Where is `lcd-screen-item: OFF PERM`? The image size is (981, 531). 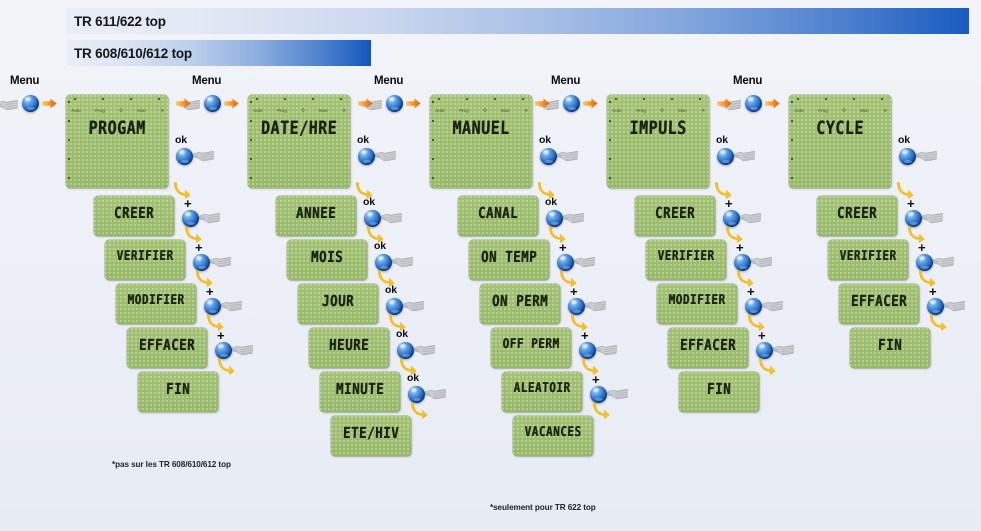 lcd-screen-item: OFF PERM is located at coordinates (531, 348).